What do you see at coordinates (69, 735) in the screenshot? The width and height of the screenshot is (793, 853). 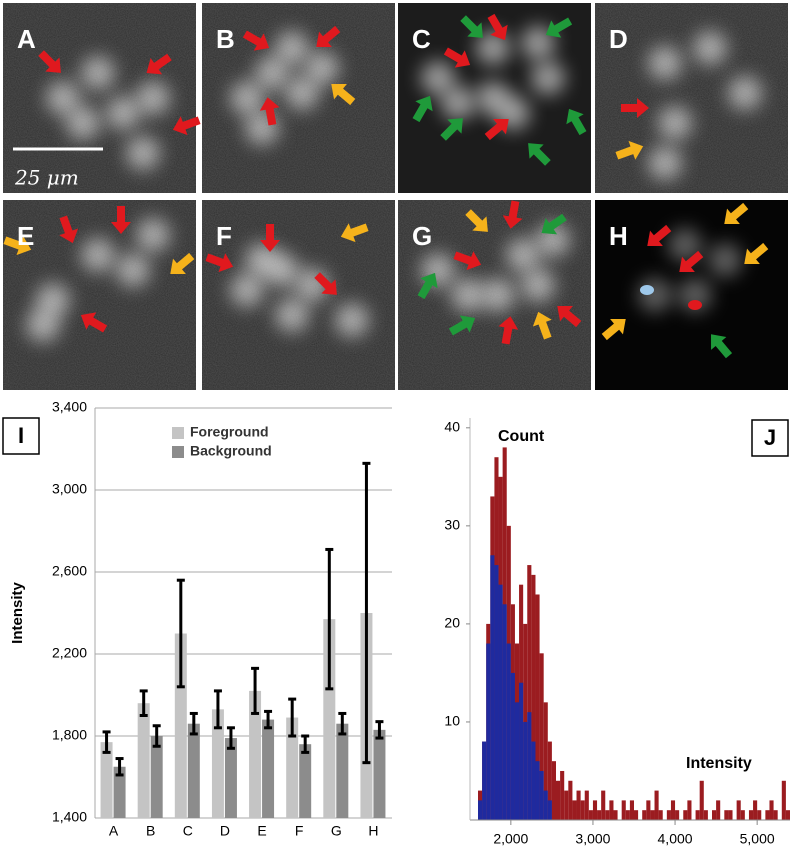 I see `y-tick-label: 1,800` at bounding box center [69, 735].